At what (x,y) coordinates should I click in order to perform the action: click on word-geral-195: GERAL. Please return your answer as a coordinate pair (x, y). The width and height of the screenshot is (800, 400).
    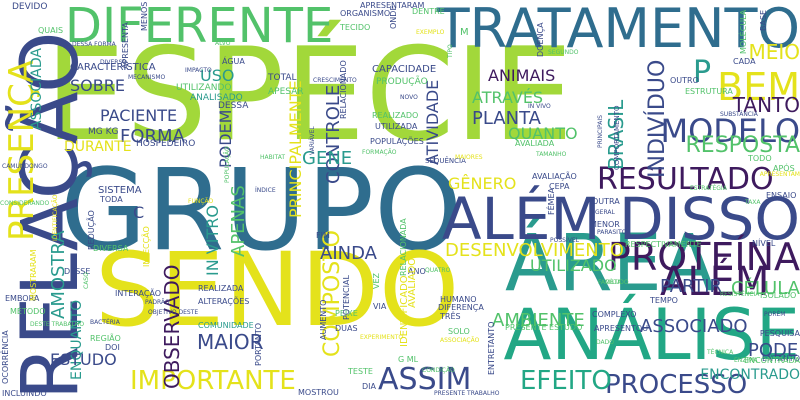
    Looking at the image, I should click on (605, 212).